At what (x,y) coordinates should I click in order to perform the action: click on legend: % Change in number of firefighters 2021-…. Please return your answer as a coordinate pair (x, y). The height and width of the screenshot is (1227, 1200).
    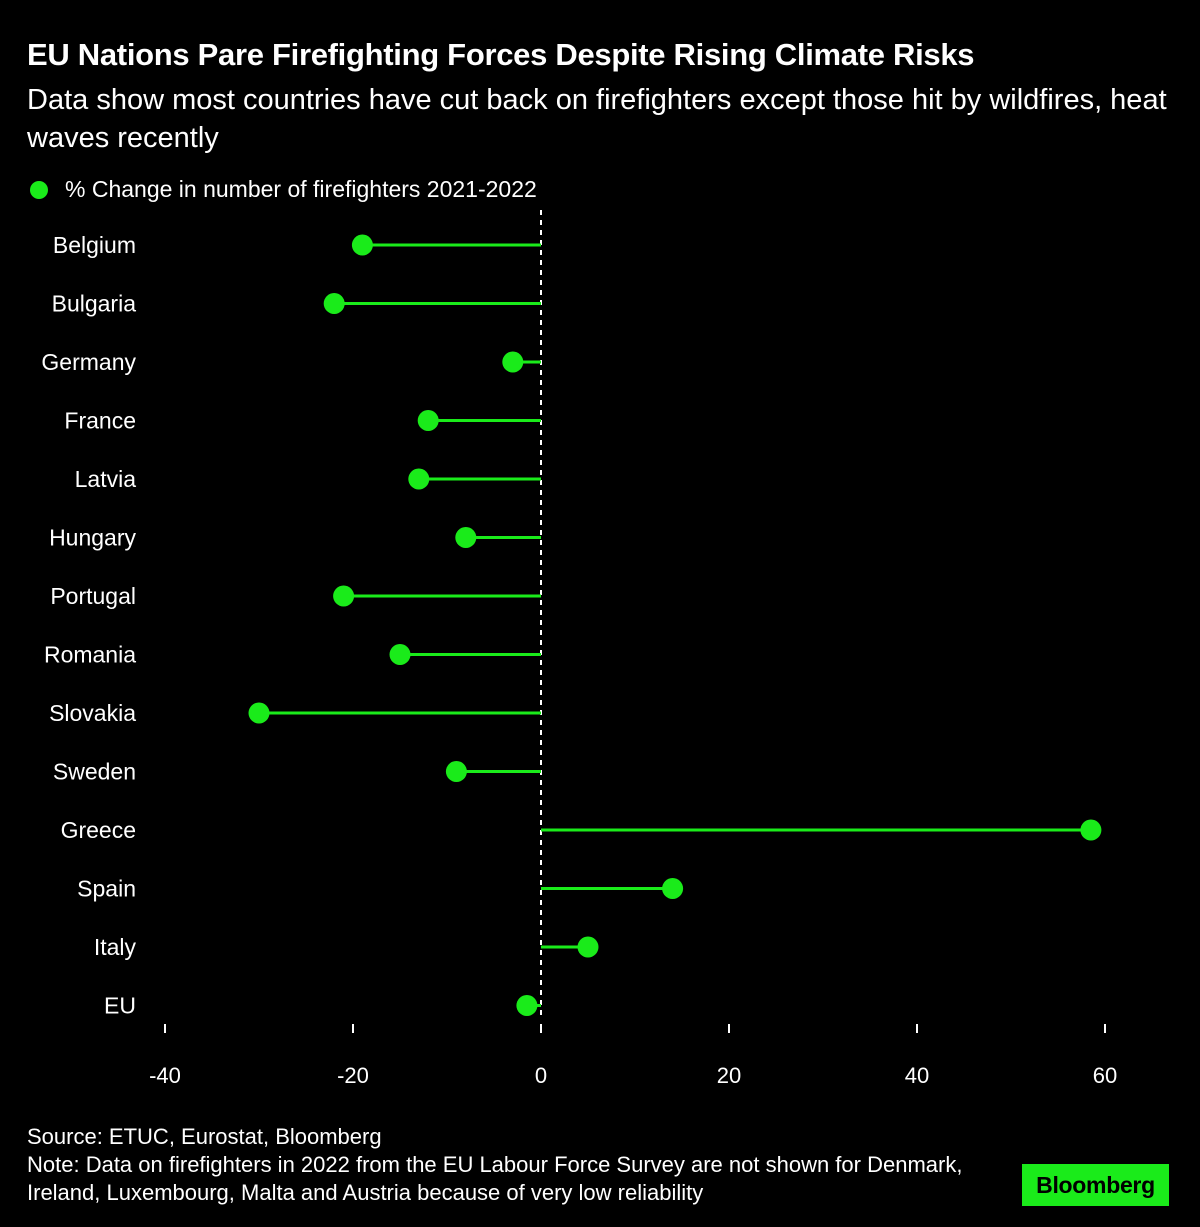
    Looking at the image, I should click on (283, 189).